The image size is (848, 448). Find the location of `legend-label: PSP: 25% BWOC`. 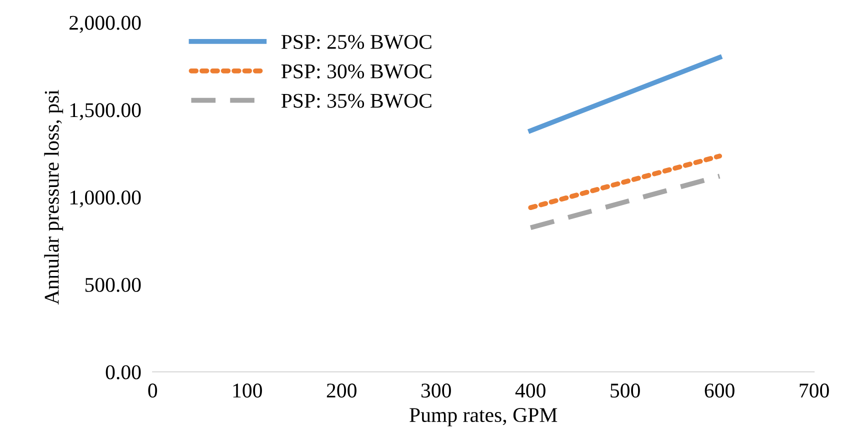

legend-label: PSP: 25% BWOC is located at coordinates (356, 42).